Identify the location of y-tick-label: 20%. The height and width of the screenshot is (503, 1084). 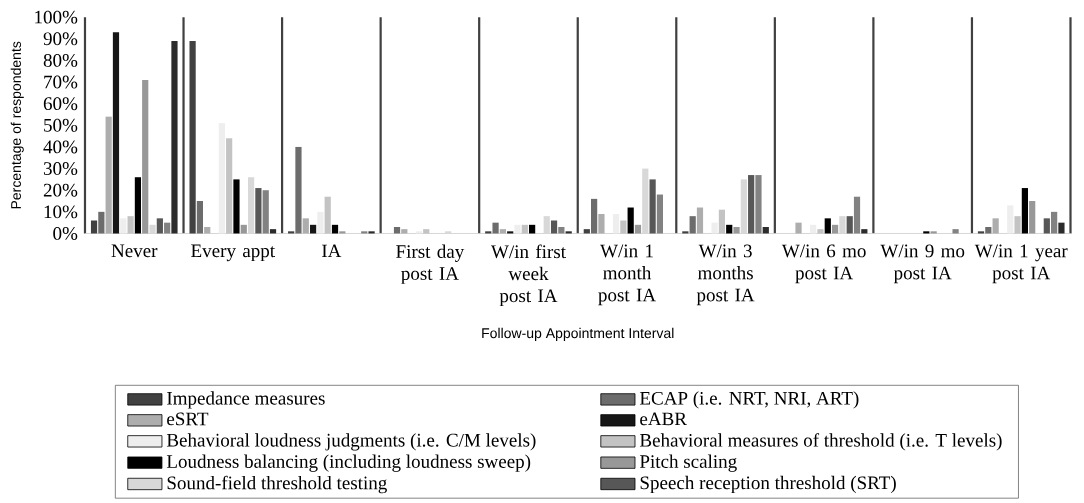
(60, 190).